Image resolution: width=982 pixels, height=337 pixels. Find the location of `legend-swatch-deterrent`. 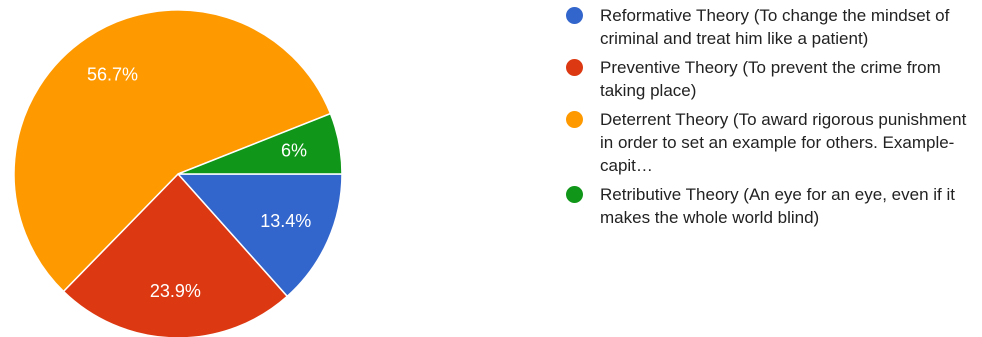

legend-swatch-deterrent is located at coordinates (574, 119).